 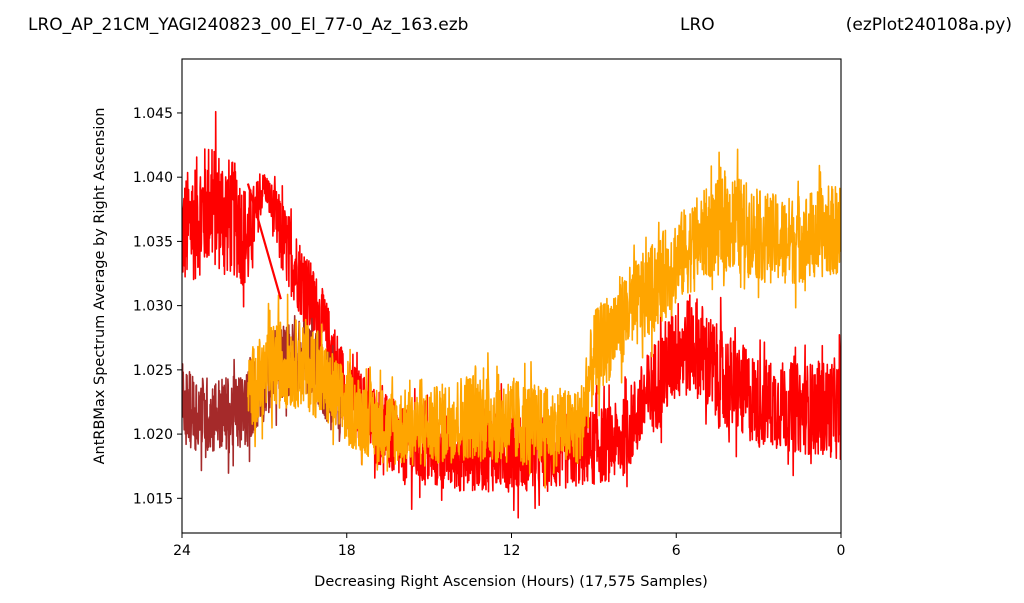 What do you see at coordinates (697, 25) in the screenshot?
I see `chart-title-center: LRO` at bounding box center [697, 25].